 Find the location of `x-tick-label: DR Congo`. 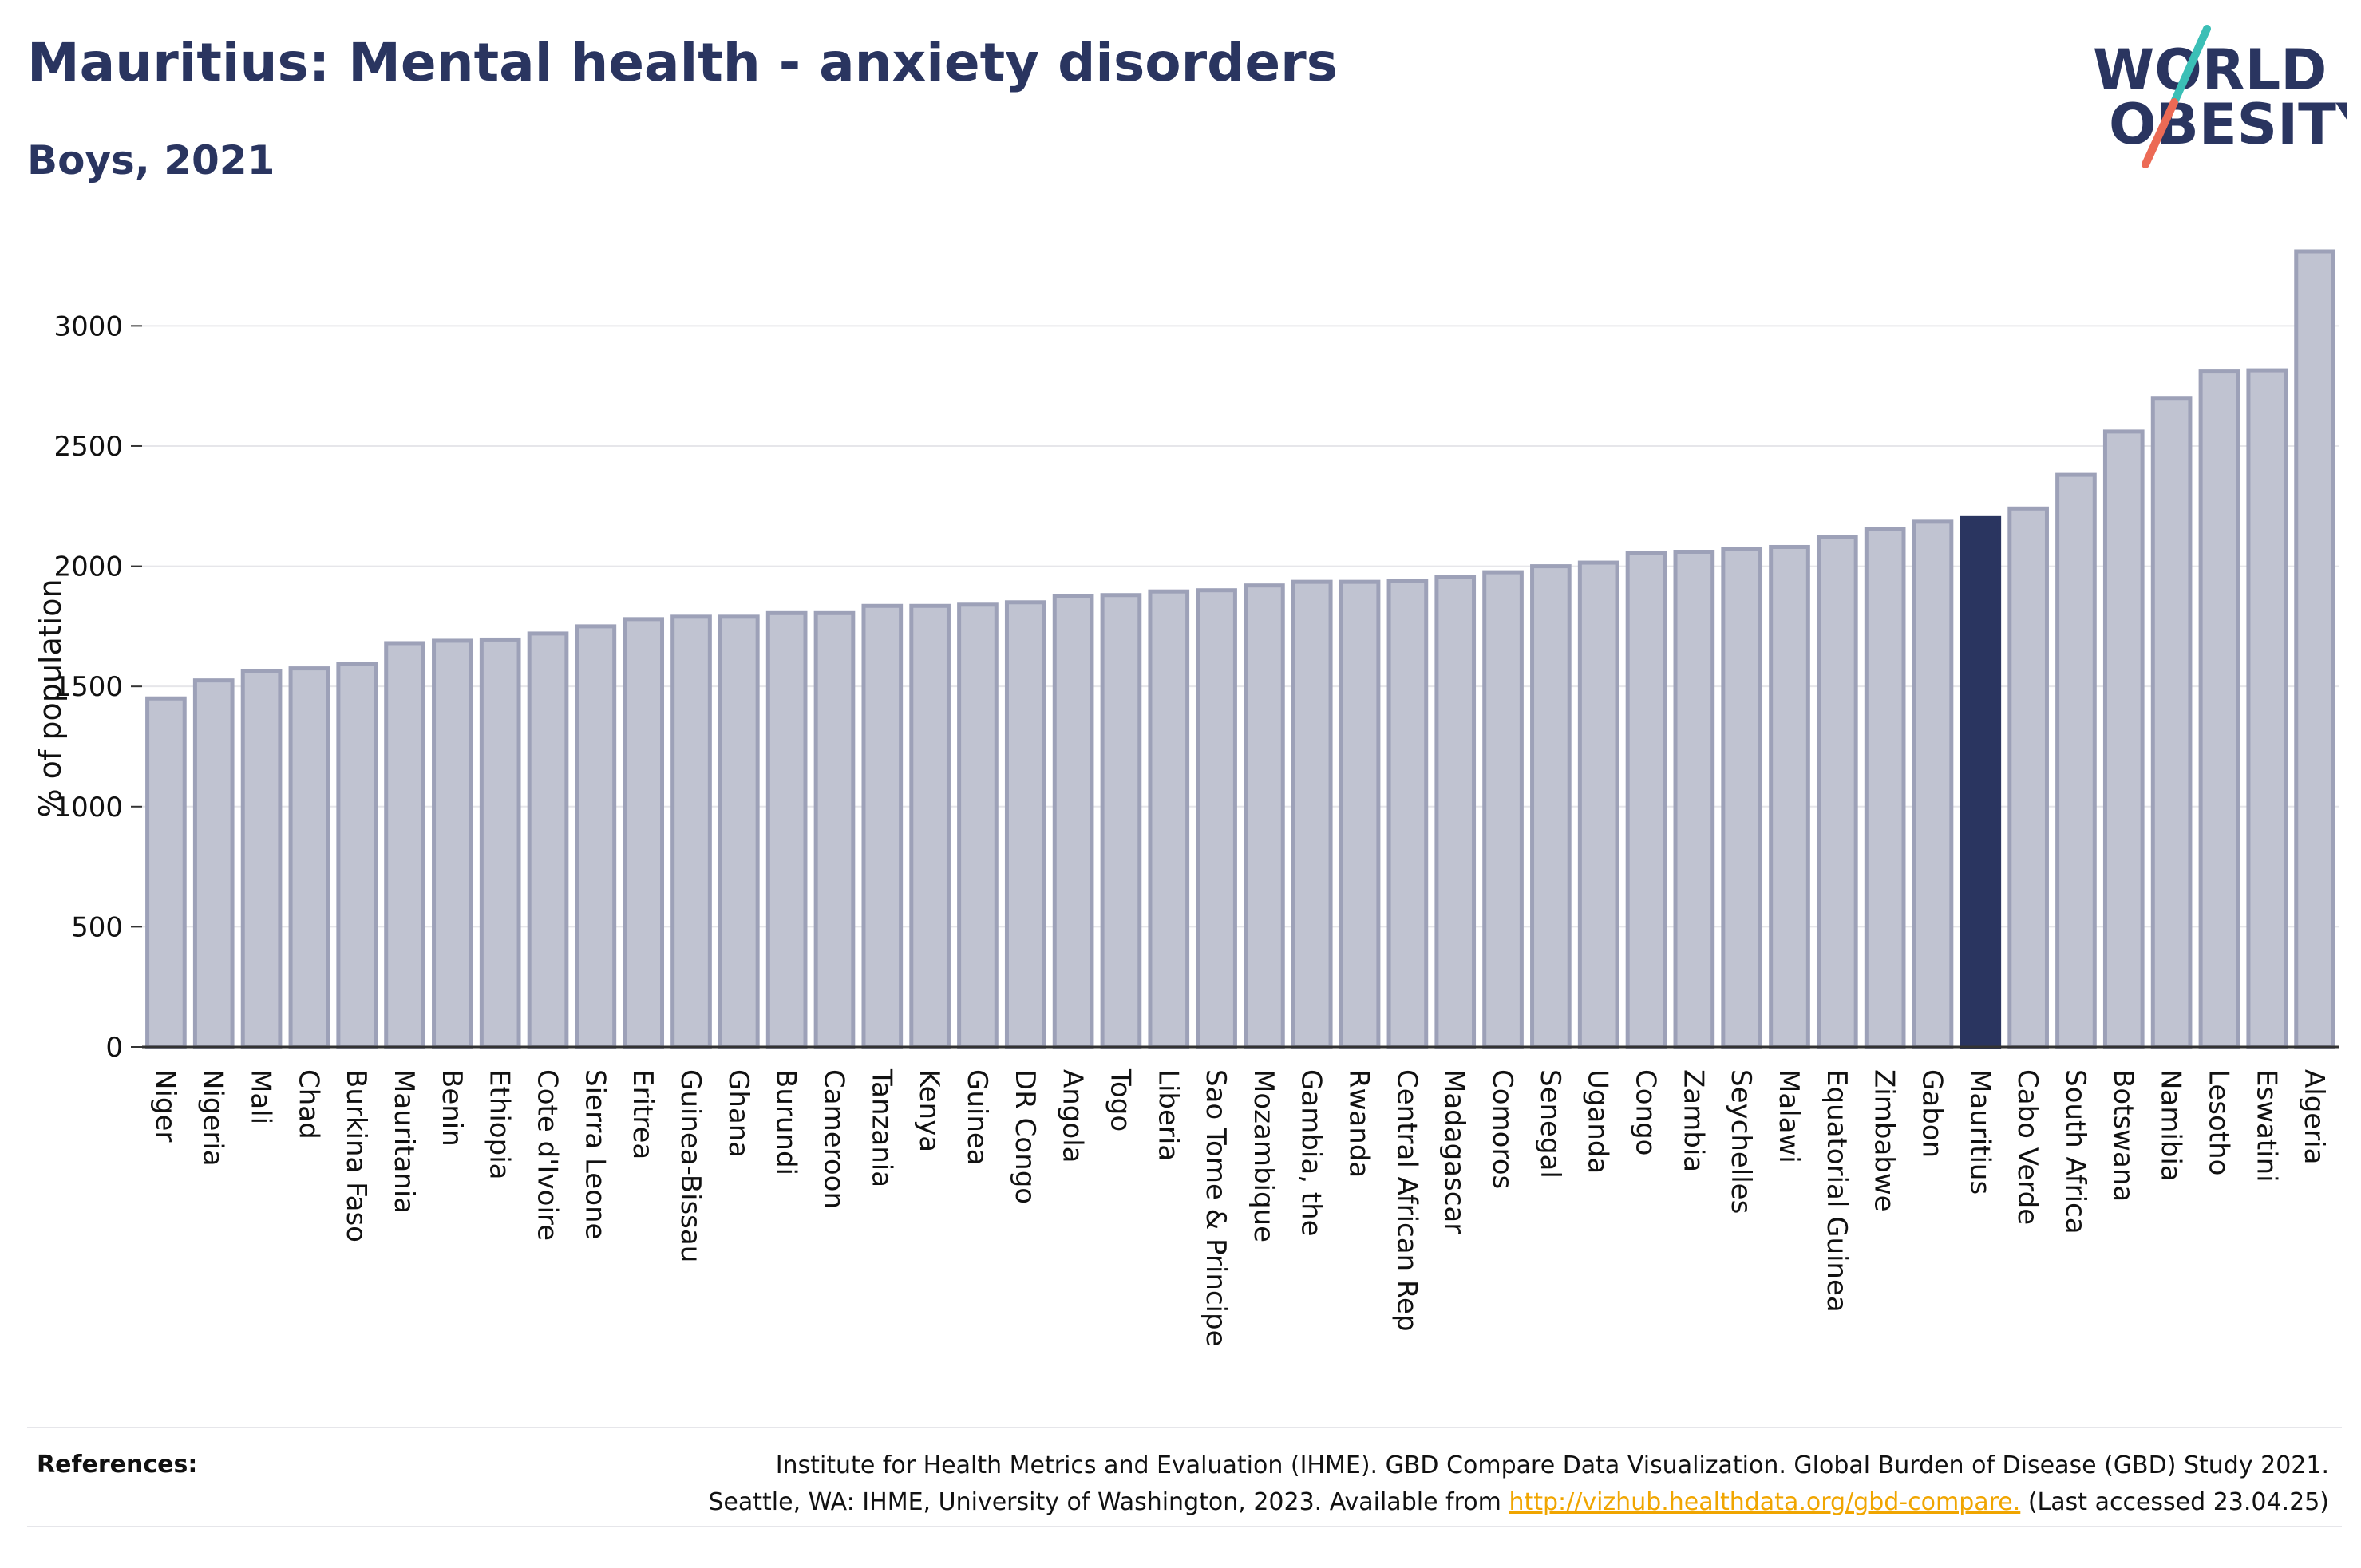

x-tick-label: DR Congo is located at coordinates (1025, 1136).